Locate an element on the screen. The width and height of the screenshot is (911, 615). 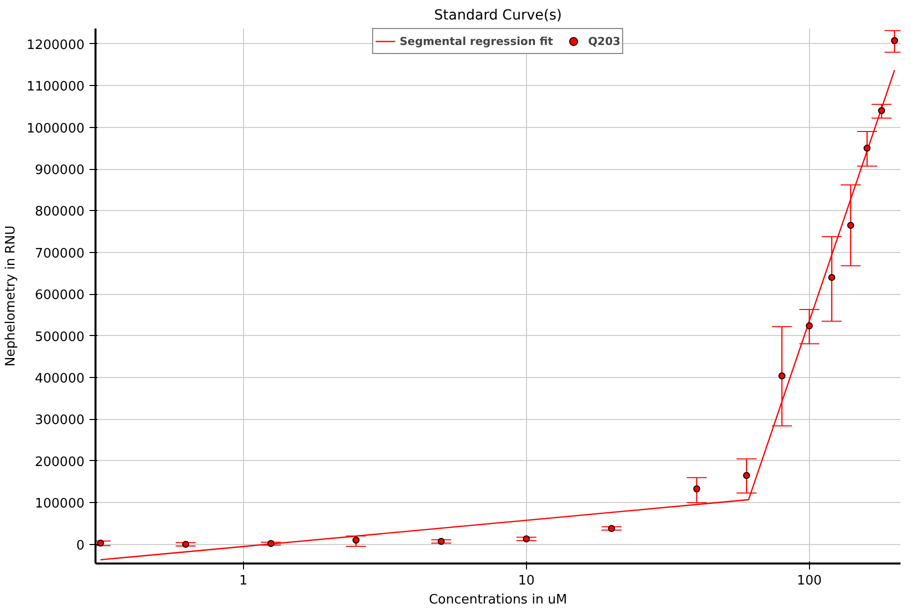
x-tick-label: 10 is located at coordinates (526, 581).